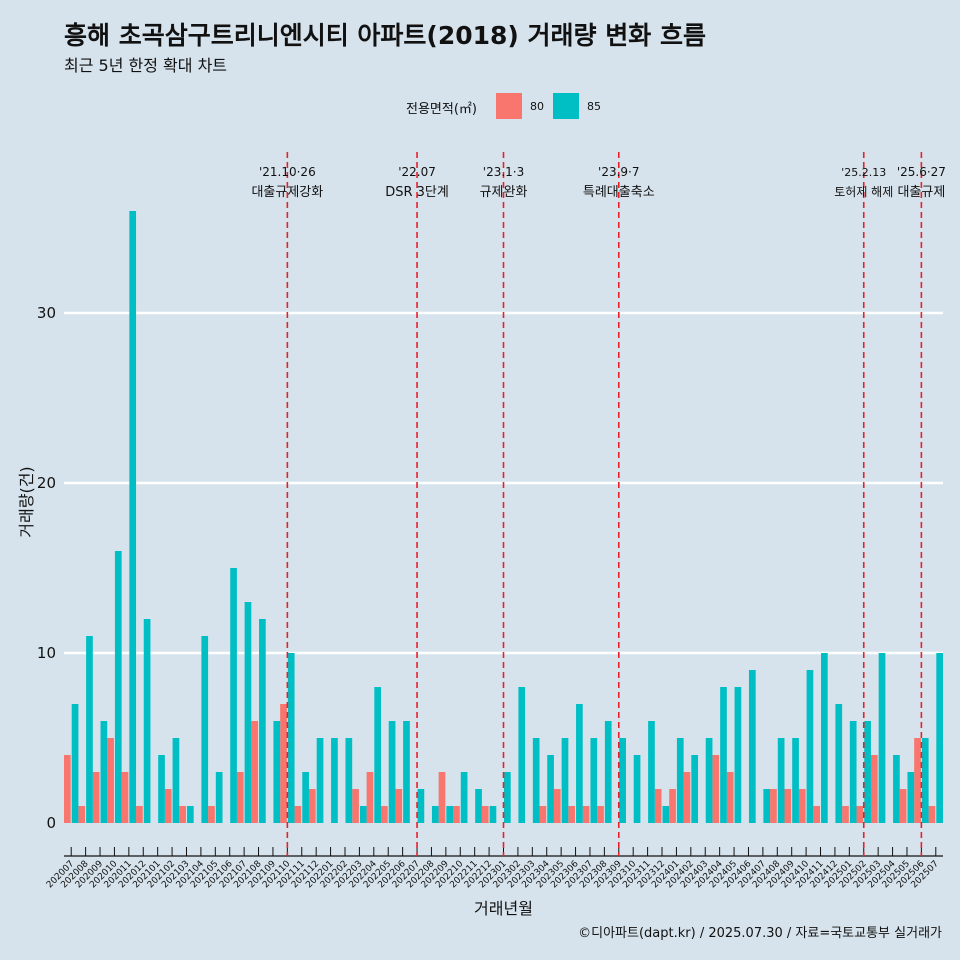 This screenshot has width=960, height=960. I want to click on legend-label-80: 80, so click(537, 106).